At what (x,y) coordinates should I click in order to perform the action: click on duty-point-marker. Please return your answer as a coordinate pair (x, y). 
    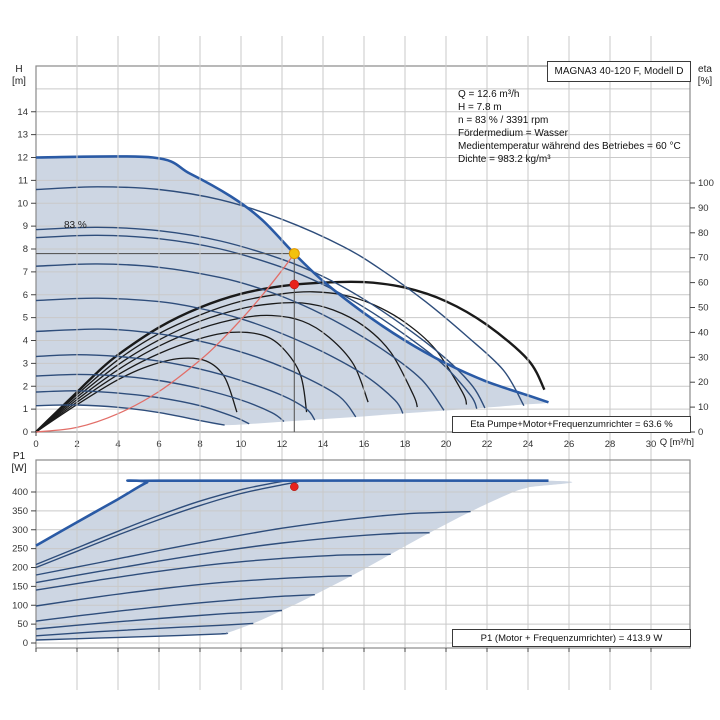
    Looking at the image, I should click on (294, 254).